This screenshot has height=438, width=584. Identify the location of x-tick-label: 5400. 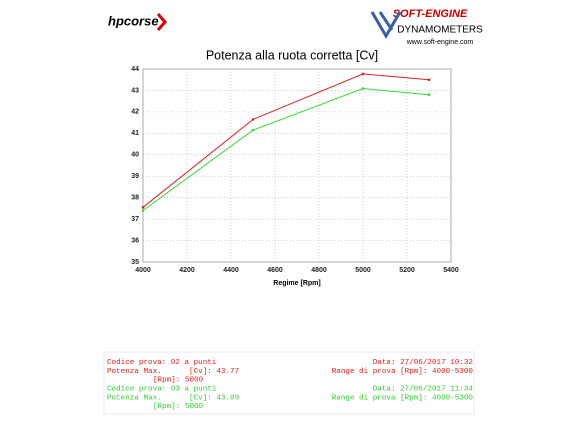
(451, 270).